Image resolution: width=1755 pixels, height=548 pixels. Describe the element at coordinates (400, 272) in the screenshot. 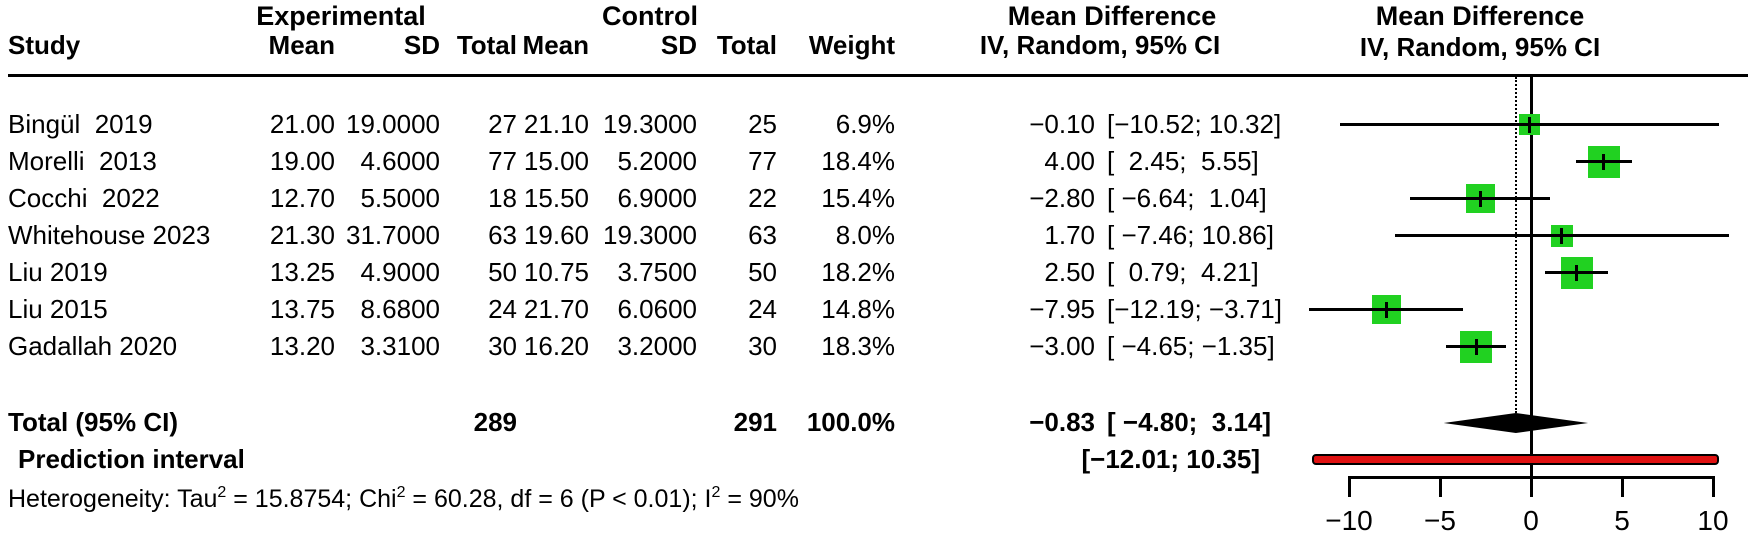

I see `cell-sd-exp: 4.9000` at that location.